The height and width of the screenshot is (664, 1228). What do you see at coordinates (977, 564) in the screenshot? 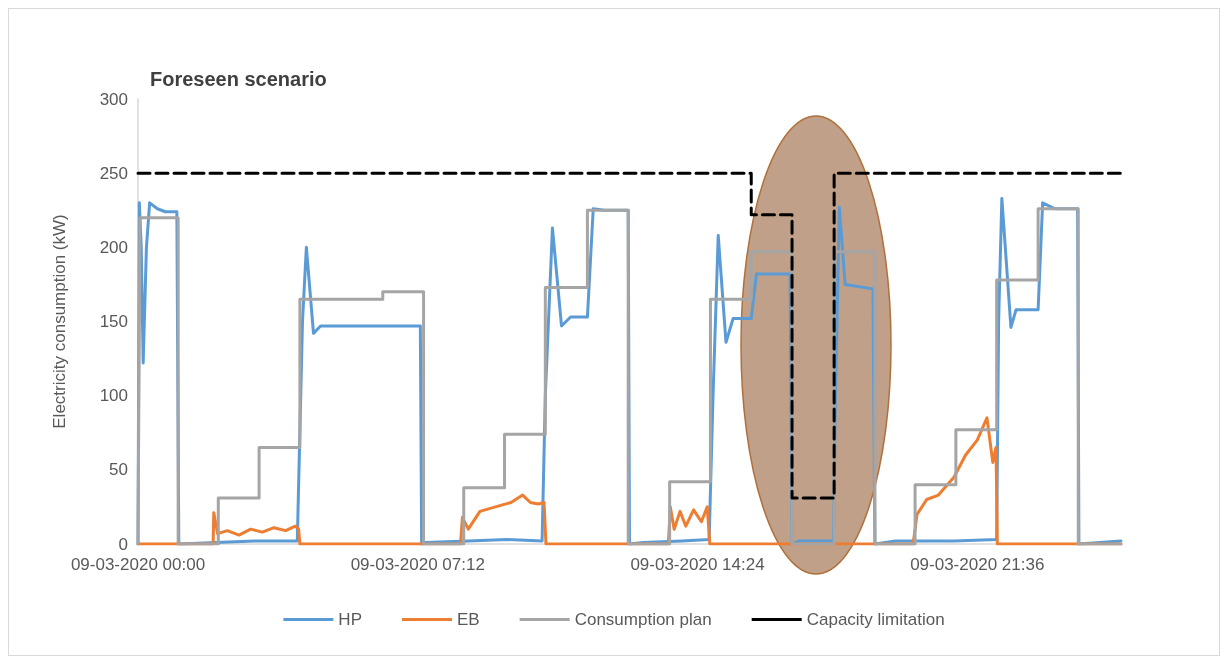
I see `x-tick-label: 09-03-2020 21:36` at bounding box center [977, 564].